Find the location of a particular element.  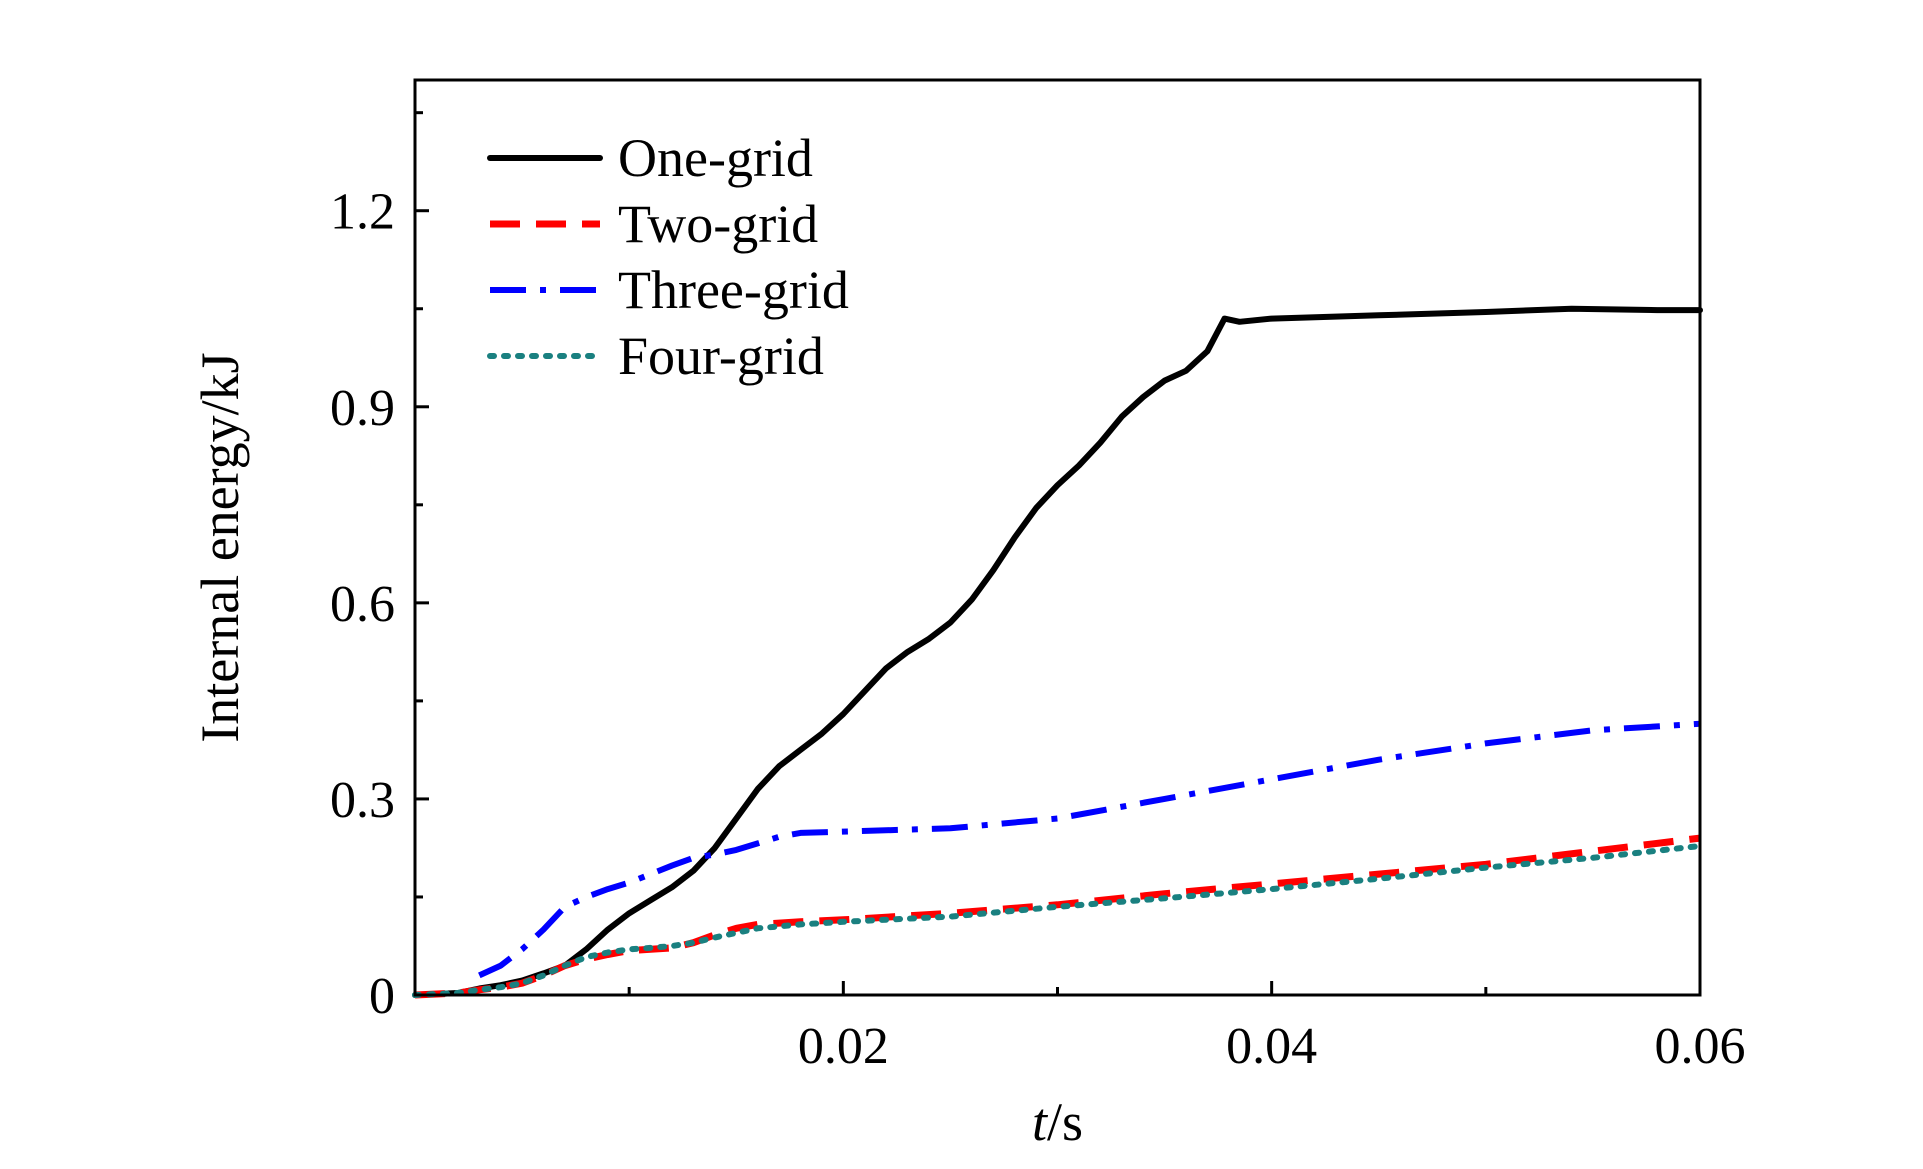

x-axis-label: t/s is located at coordinates (1057, 1122).